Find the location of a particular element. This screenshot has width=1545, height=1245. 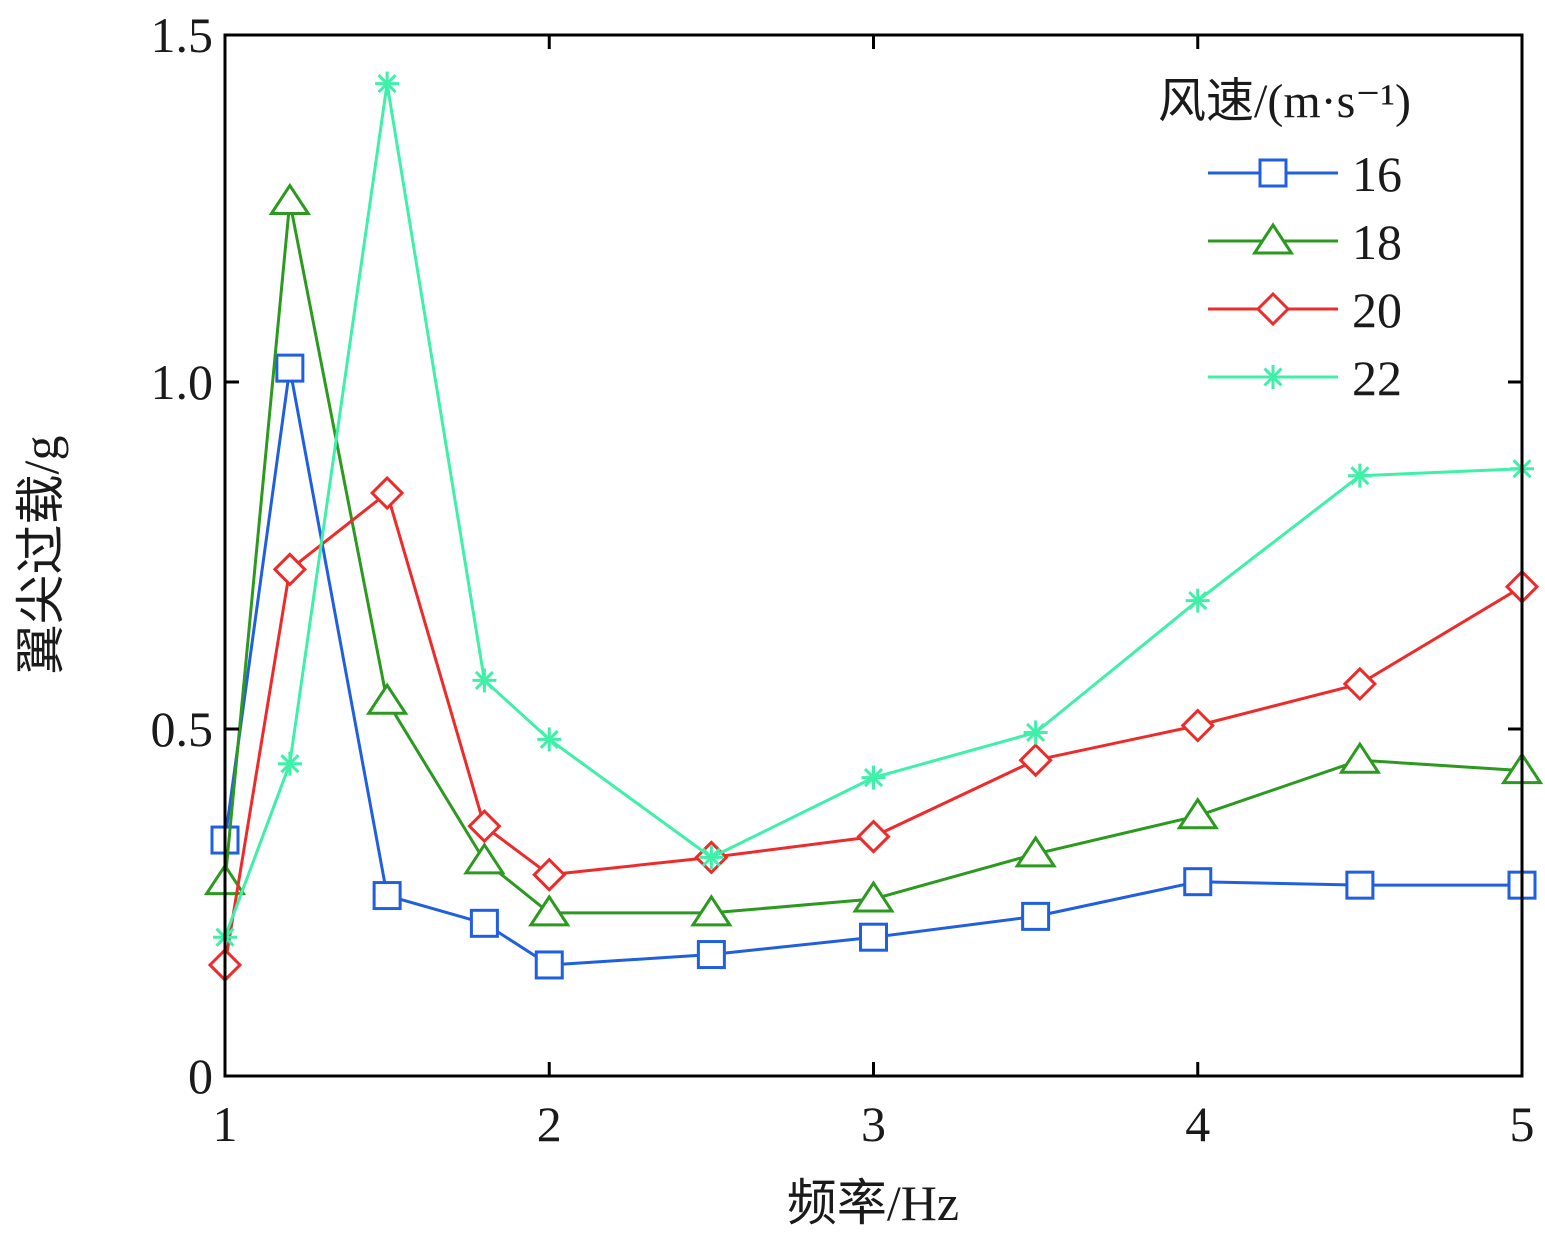

y-tick-label: 0.5 is located at coordinates (182, 729).